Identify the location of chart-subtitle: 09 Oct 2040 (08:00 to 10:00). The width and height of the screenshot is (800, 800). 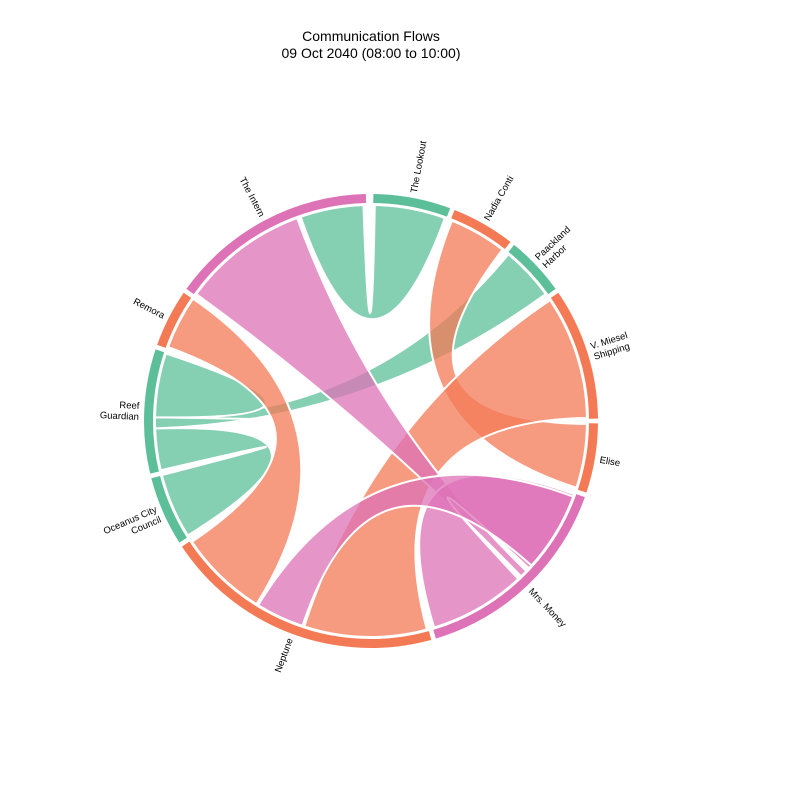
(370, 53).